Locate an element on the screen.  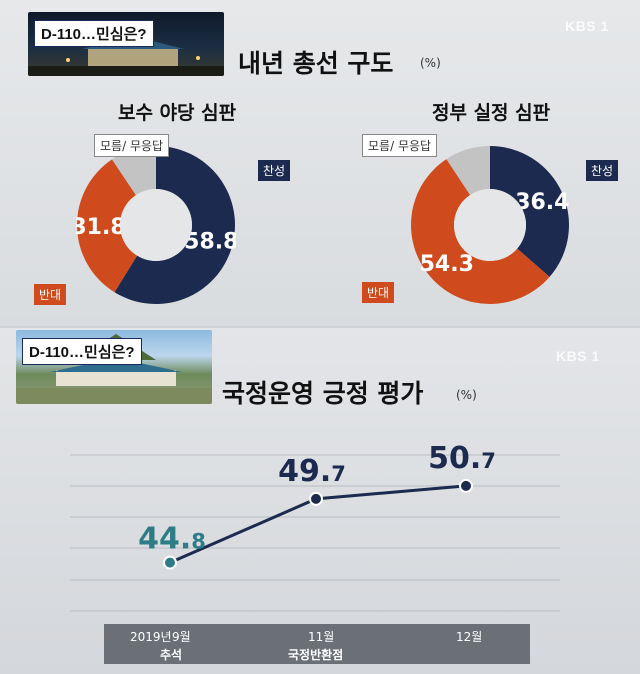
donut-right-slice-oppose is located at coordinates (480, 231).